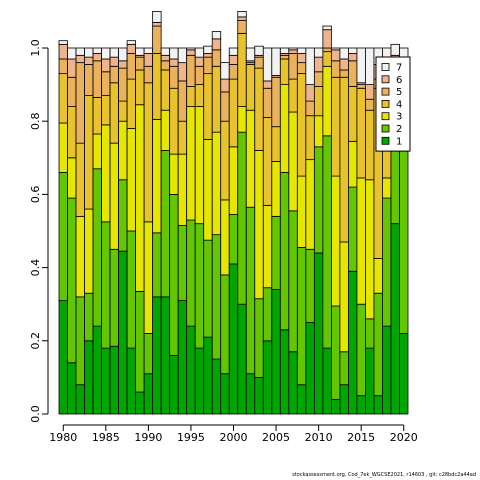 This screenshot has height=480, width=480. I want to click on y-tick-label: 0.8, so click(35, 121).